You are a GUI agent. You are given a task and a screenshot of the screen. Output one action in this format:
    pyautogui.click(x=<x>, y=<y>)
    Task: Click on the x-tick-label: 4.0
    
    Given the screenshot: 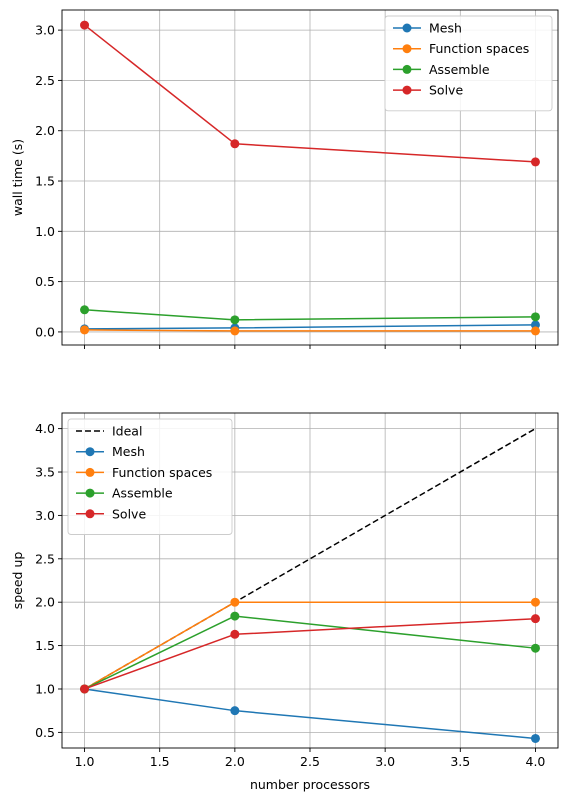 What is the action you would take?
    pyautogui.click(x=536, y=761)
    